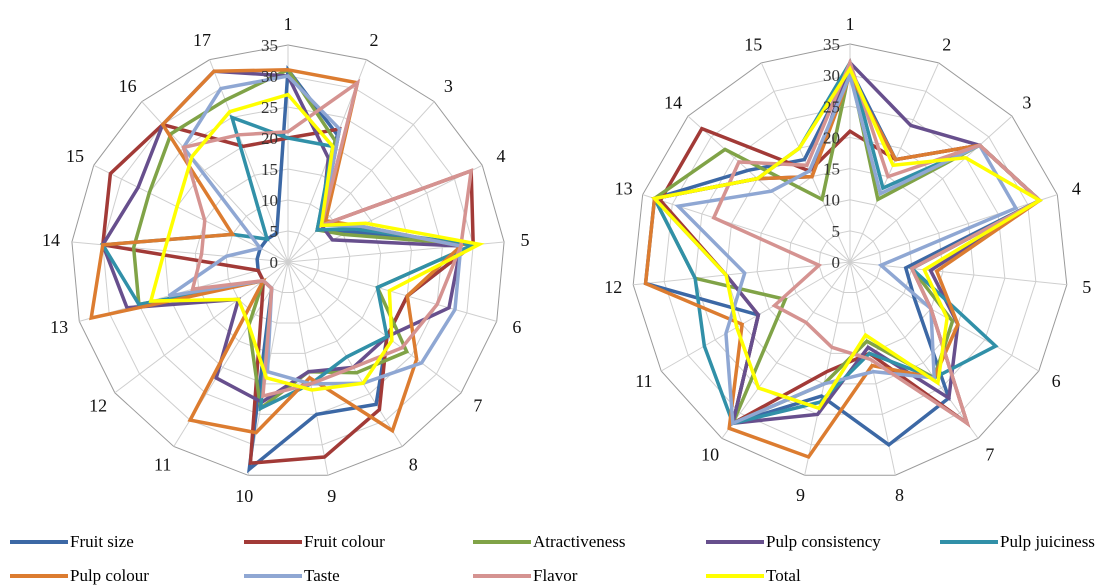  I want to click on legend-label: Pulp colour, so click(109, 575).